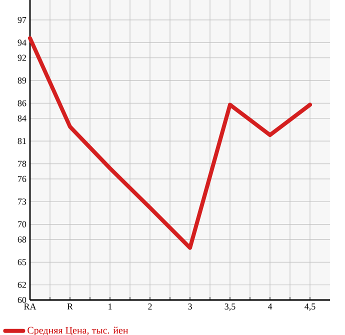 The image size is (345, 335). What do you see at coordinates (22, 179) in the screenshot?
I see `y-tick-label: 76` at bounding box center [22, 179].